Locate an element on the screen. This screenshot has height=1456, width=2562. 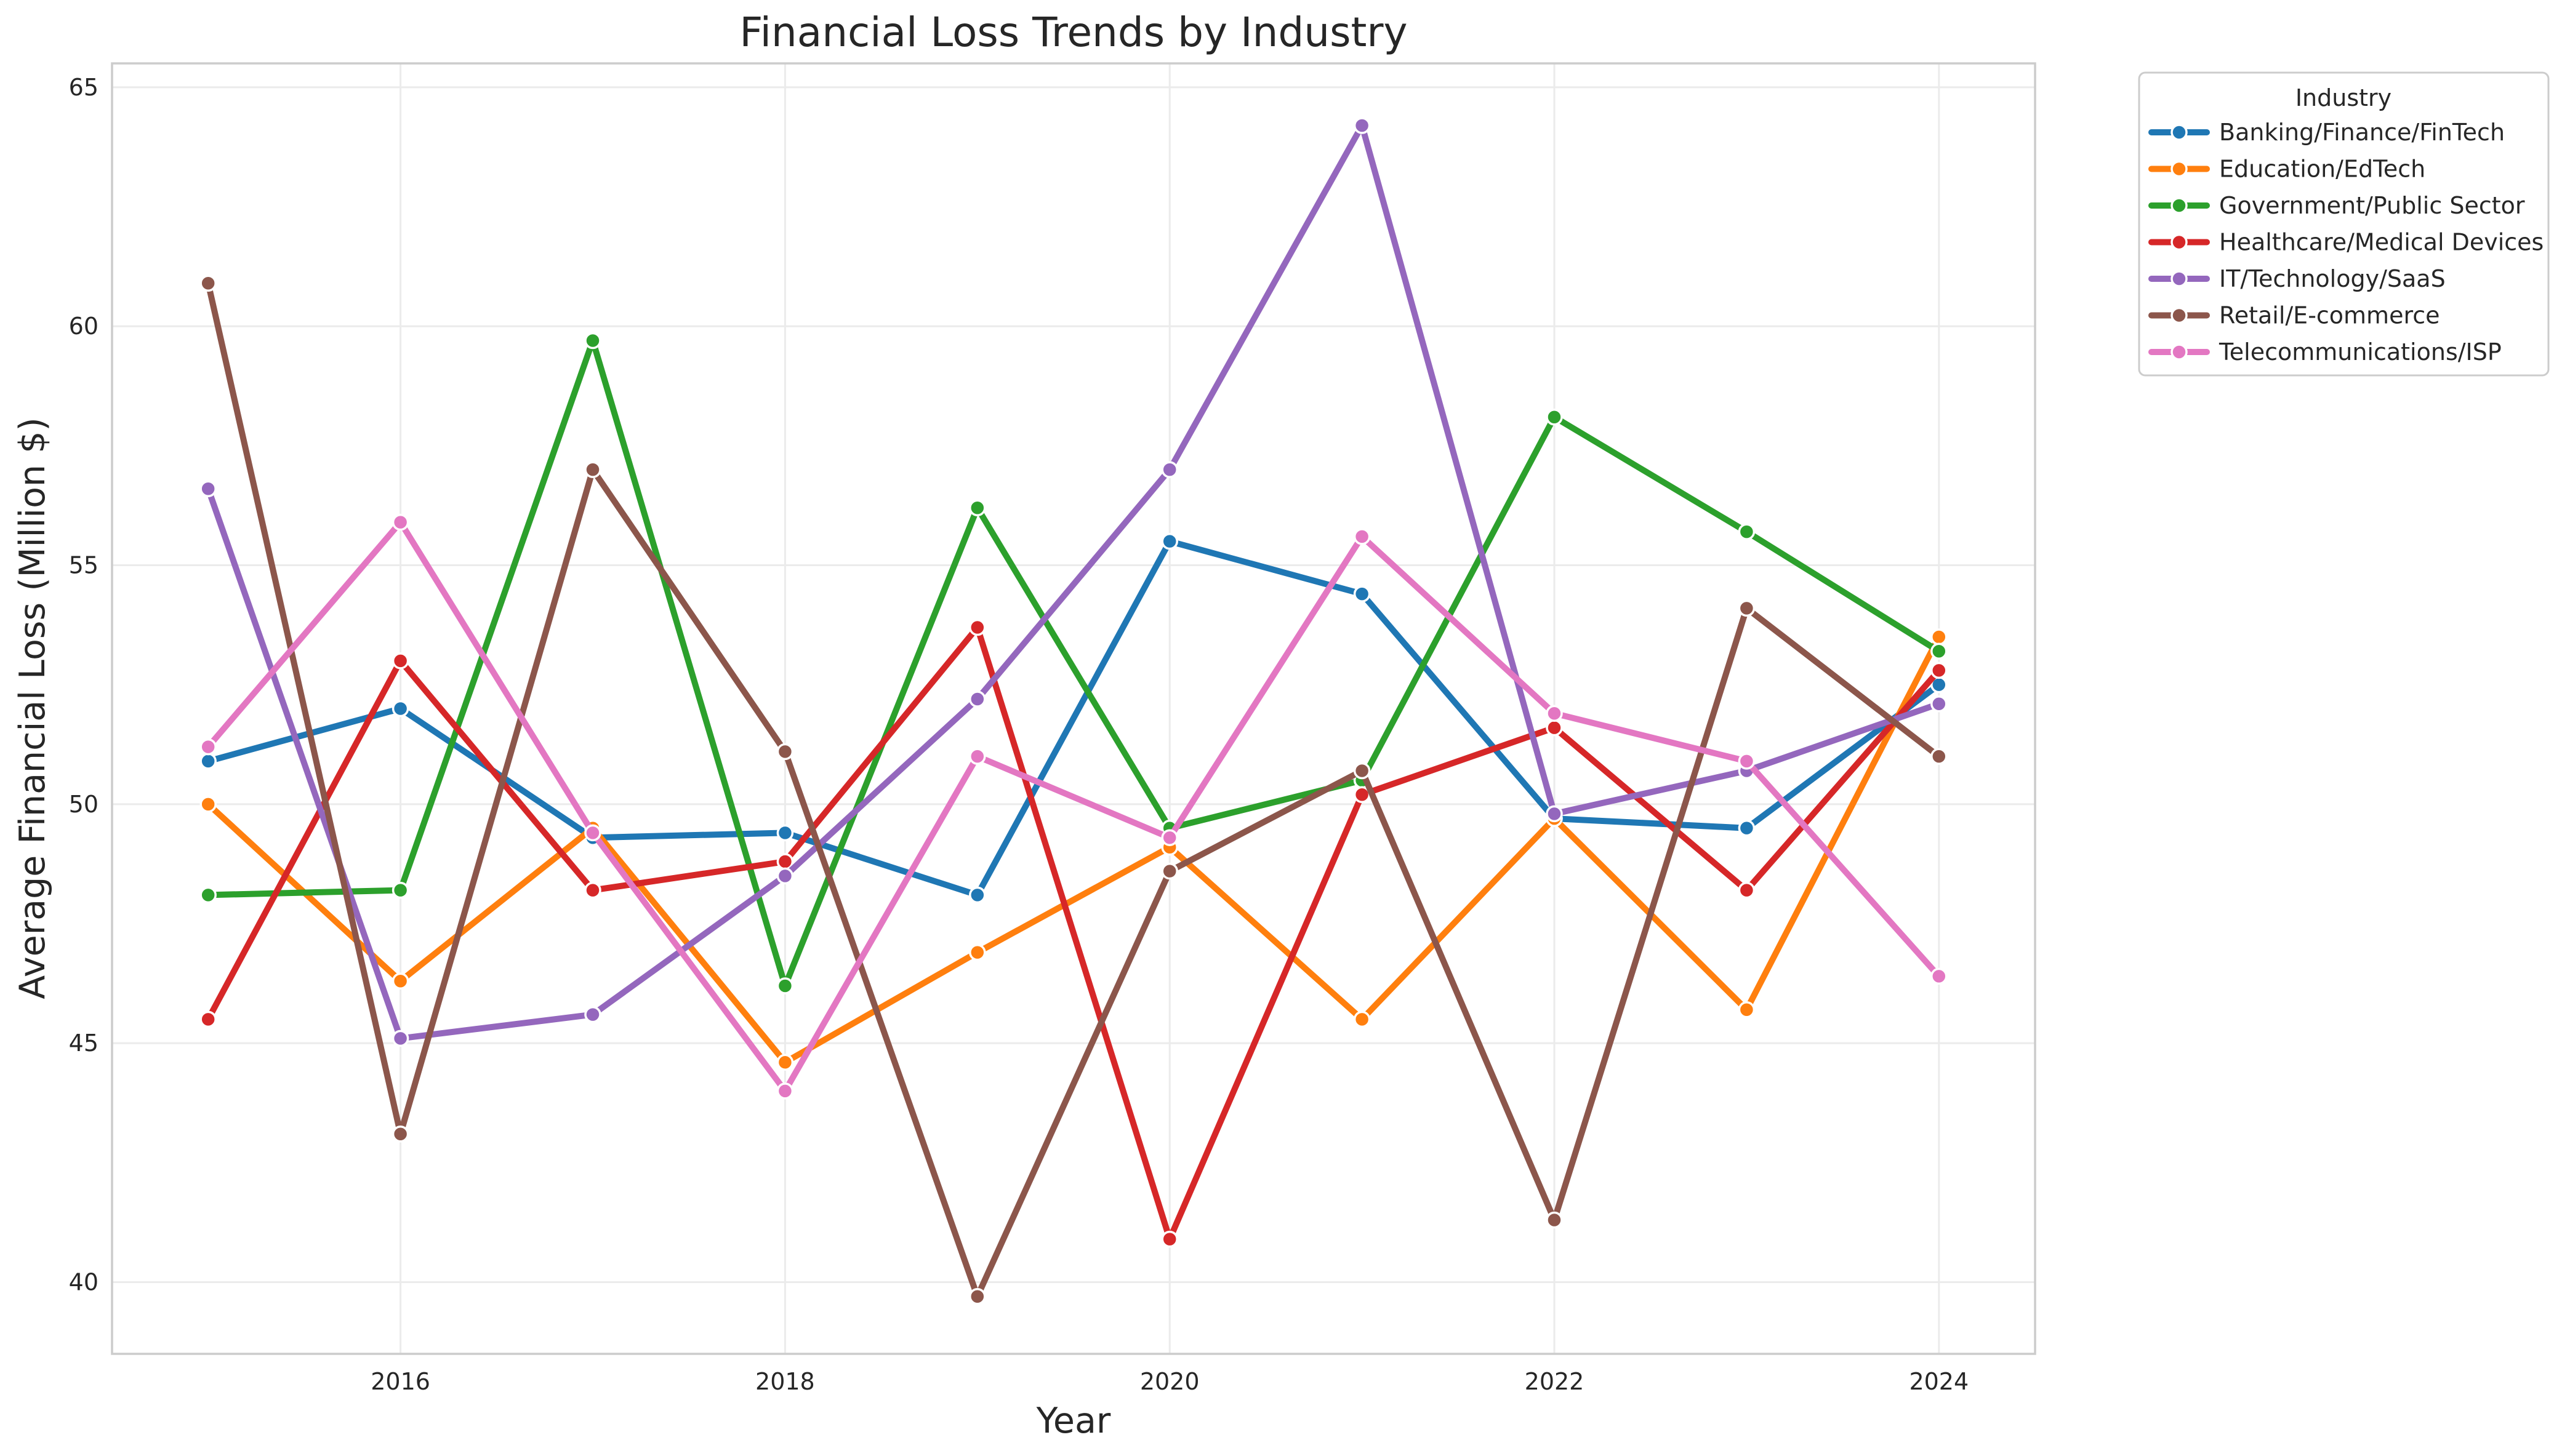
x-tick-label: 2024 is located at coordinates (1939, 1381).